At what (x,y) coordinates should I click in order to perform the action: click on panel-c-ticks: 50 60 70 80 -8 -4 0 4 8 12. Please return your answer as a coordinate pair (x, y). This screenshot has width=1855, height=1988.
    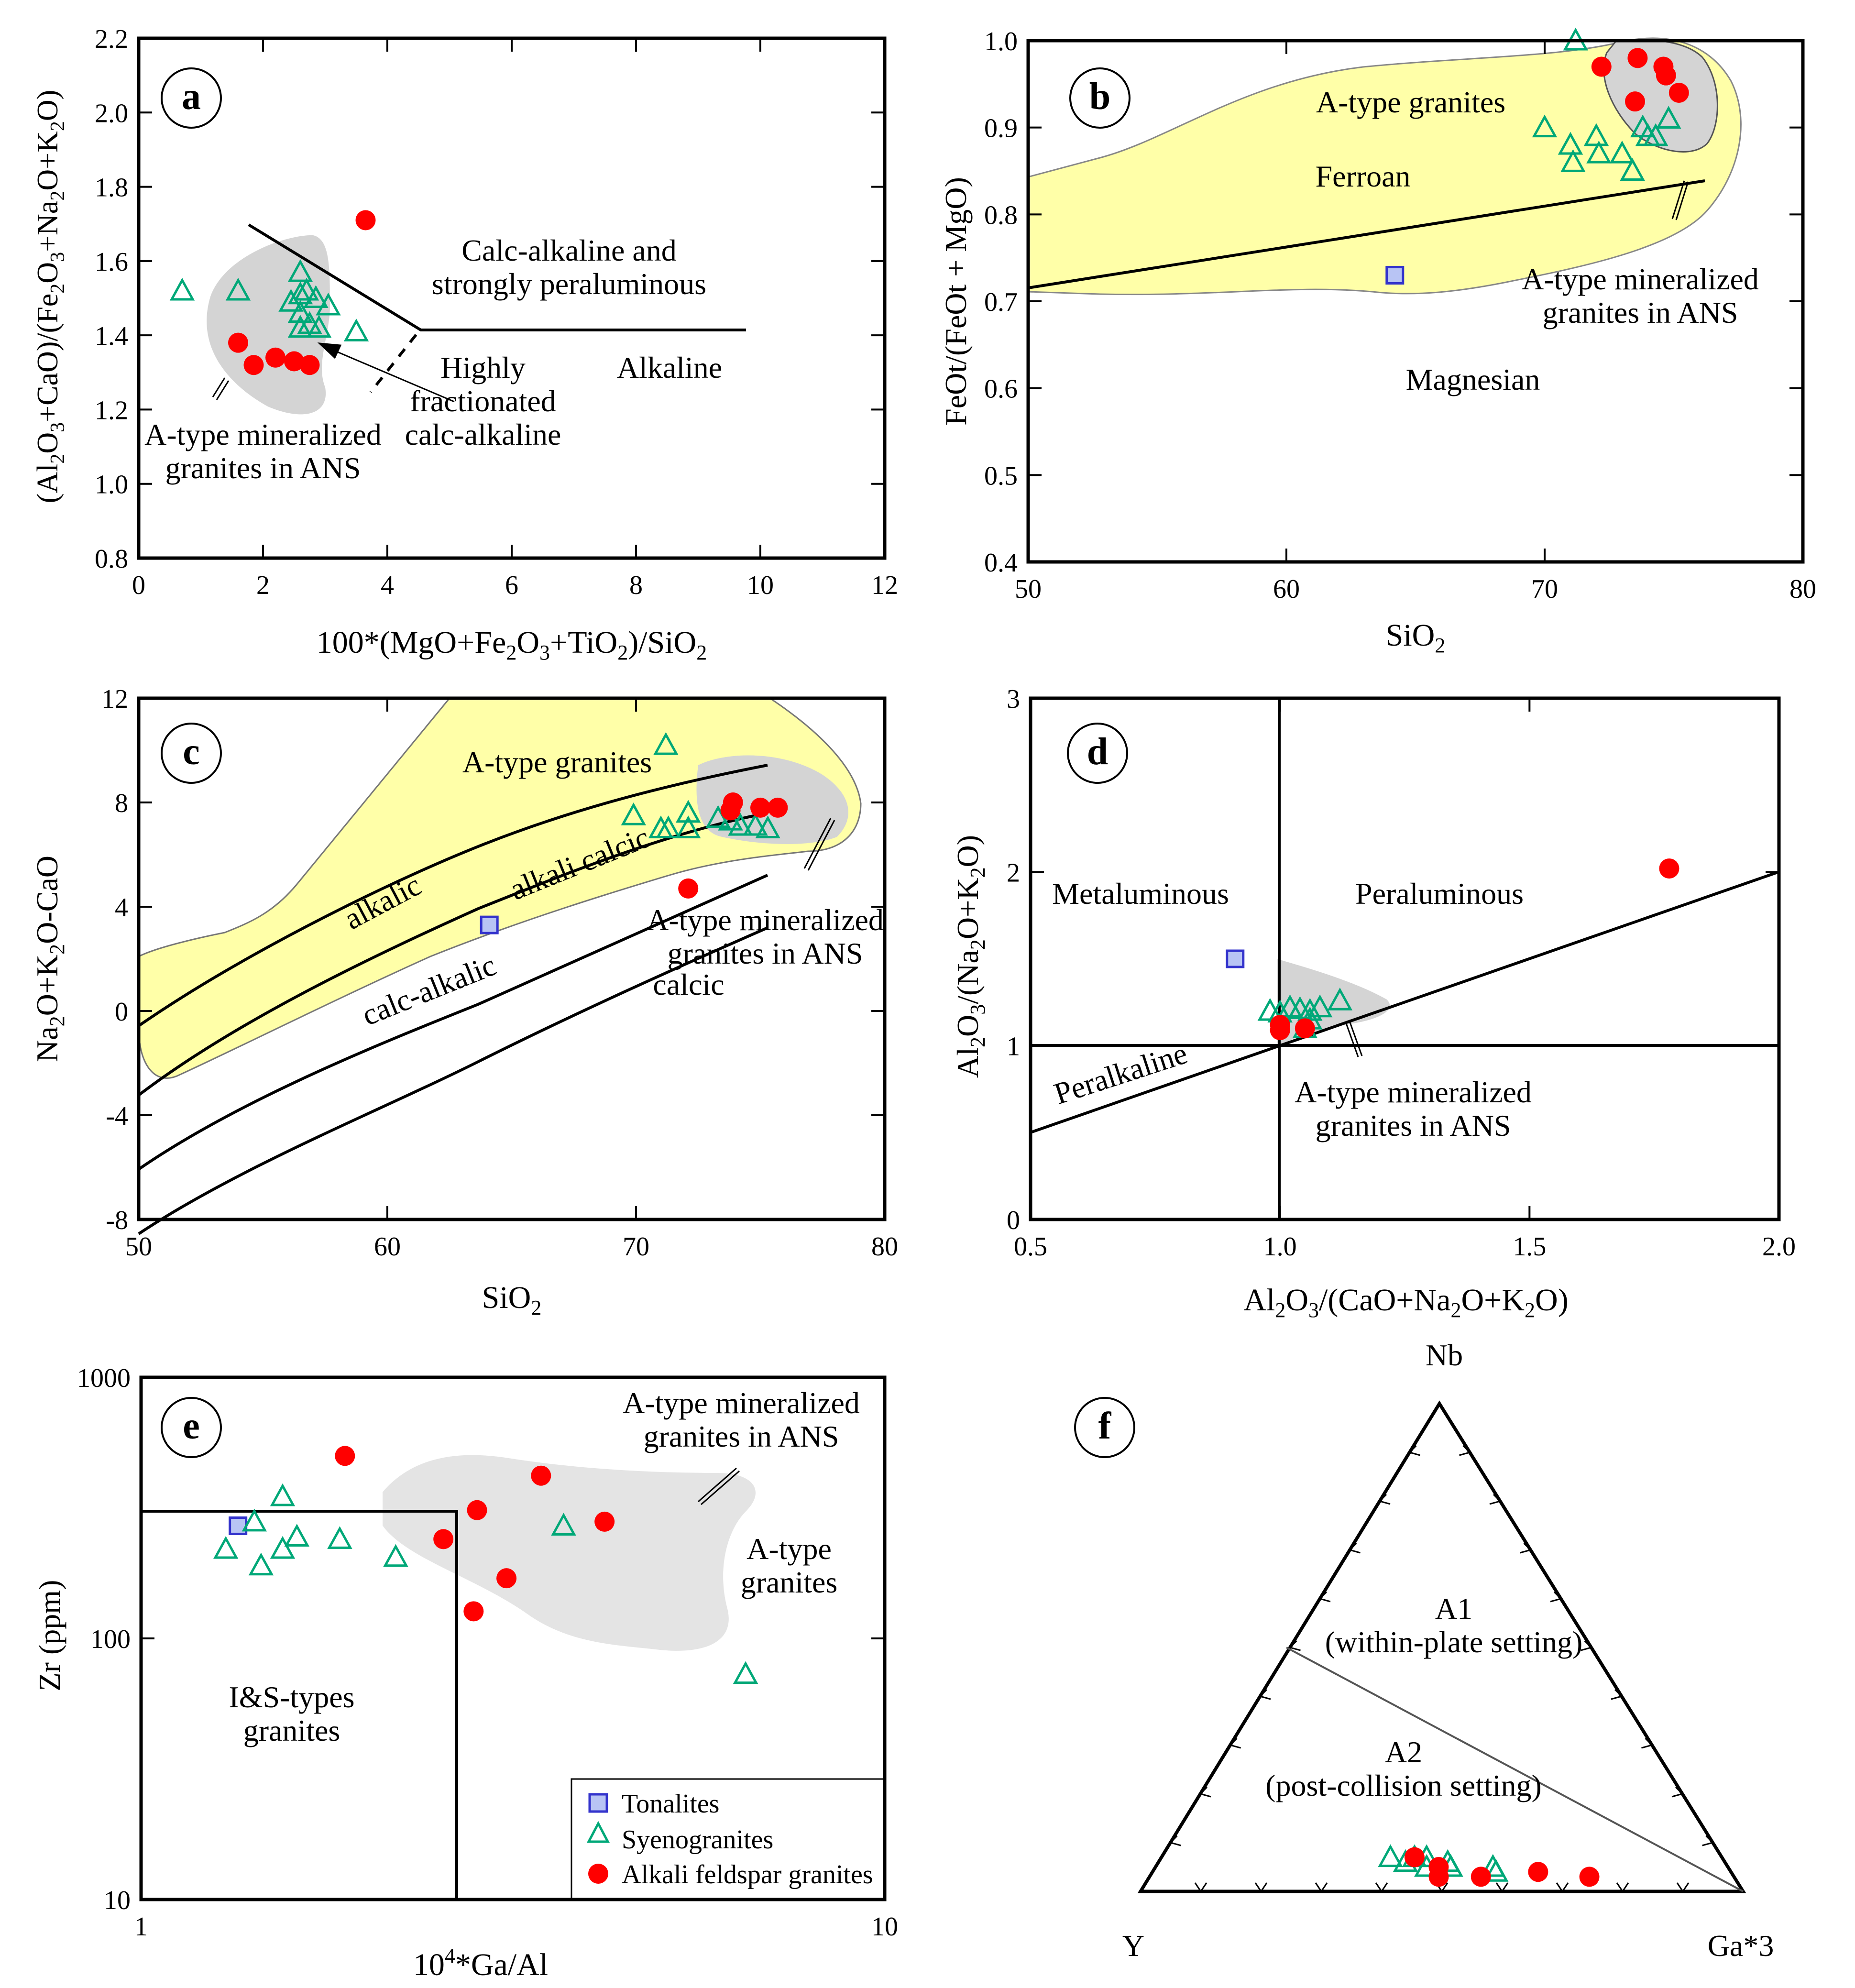
    Looking at the image, I should click on (499, 973).